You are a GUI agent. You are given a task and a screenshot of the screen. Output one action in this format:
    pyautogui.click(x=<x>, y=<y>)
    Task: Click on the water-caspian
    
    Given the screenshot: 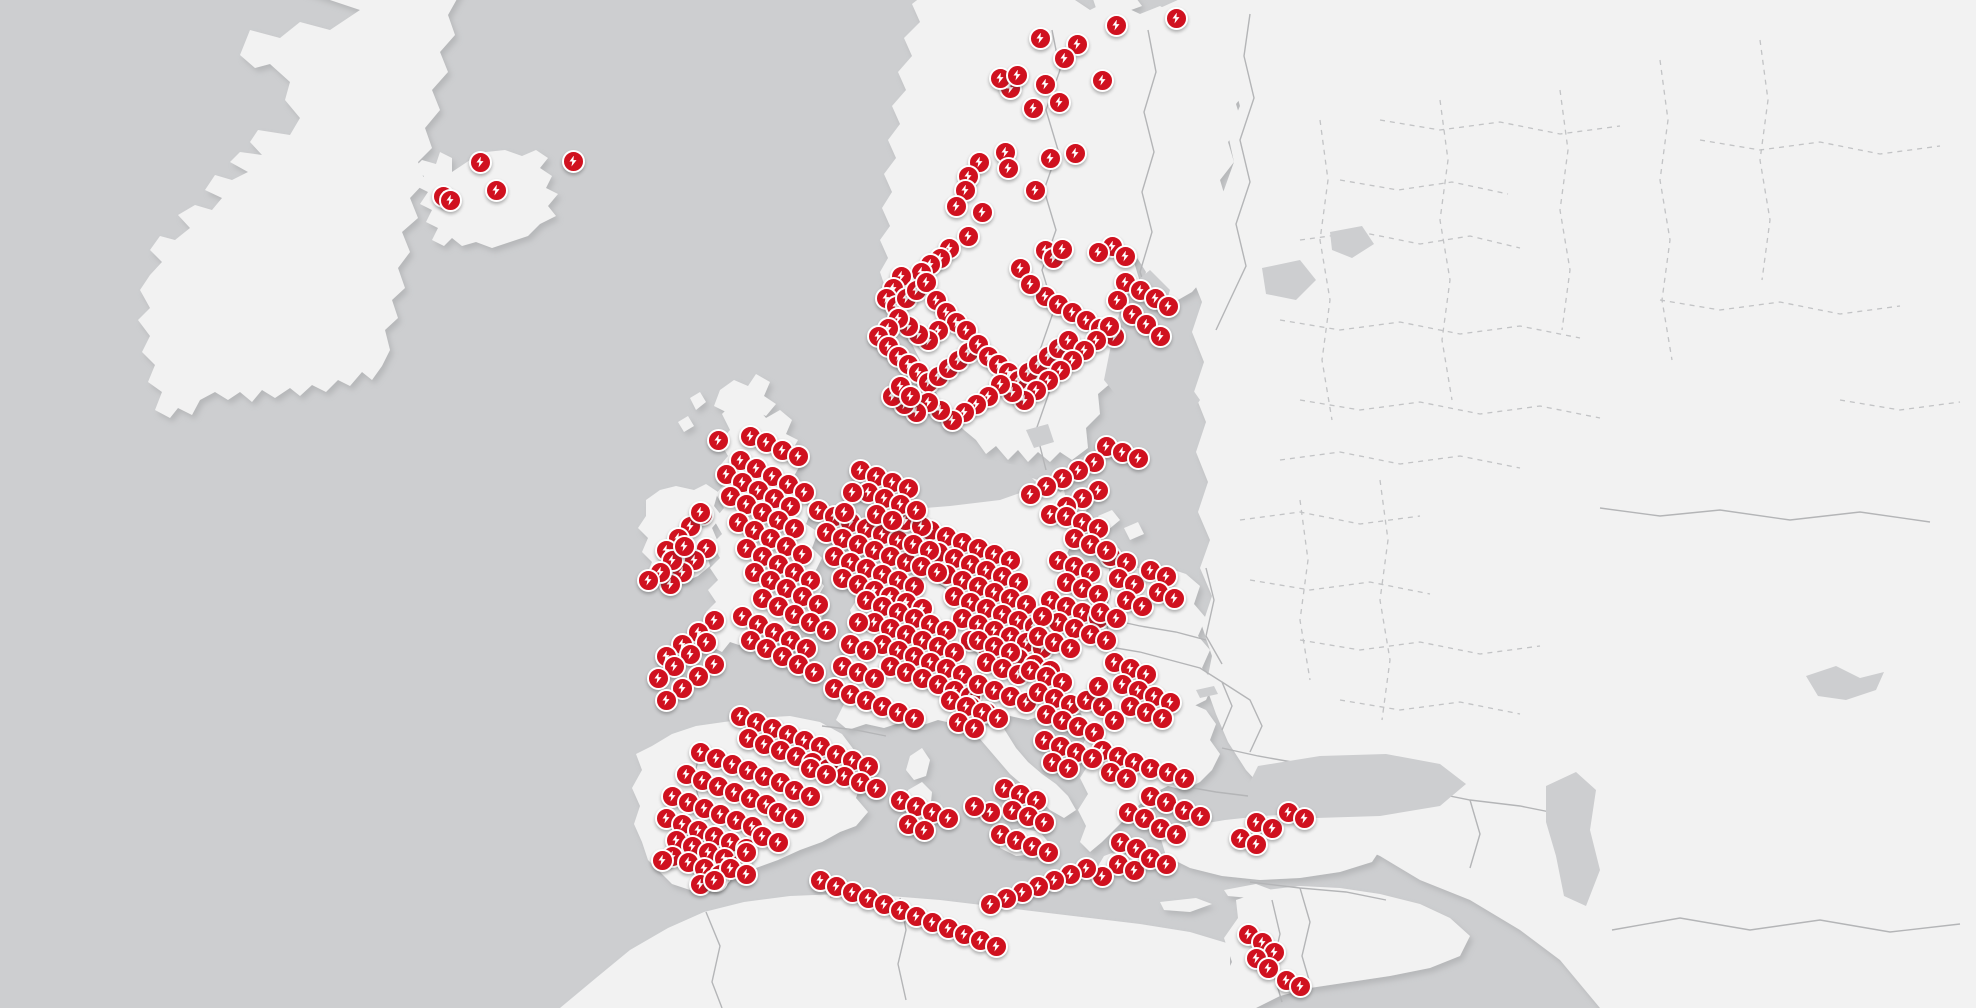 What is the action you would take?
    pyautogui.click(x=1573, y=839)
    